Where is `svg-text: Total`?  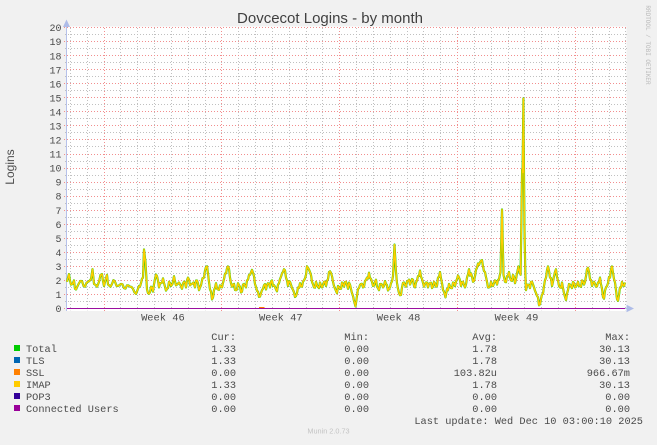 svg-text: Total is located at coordinates (41, 350).